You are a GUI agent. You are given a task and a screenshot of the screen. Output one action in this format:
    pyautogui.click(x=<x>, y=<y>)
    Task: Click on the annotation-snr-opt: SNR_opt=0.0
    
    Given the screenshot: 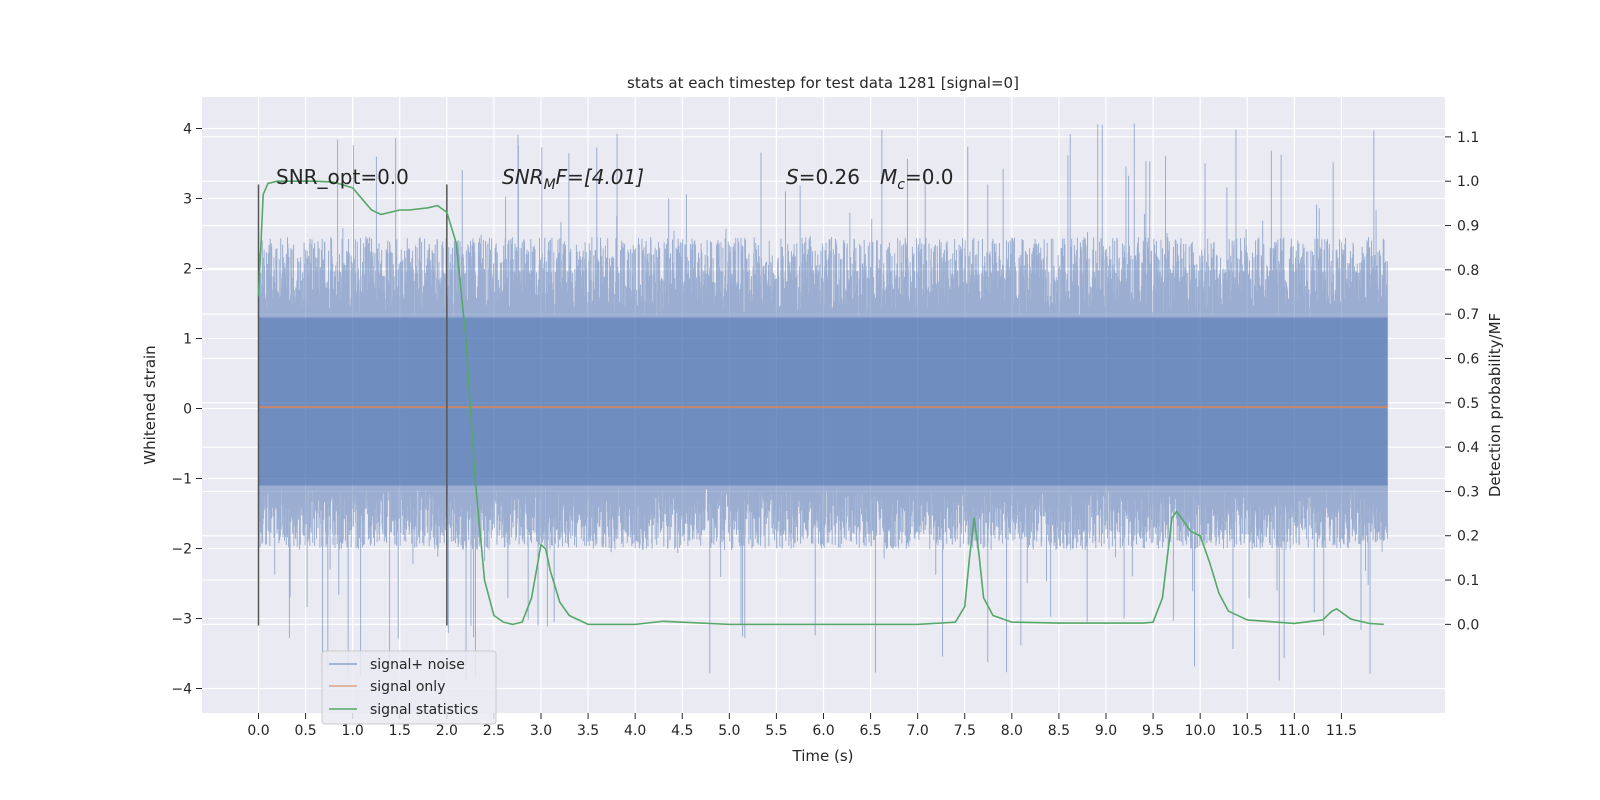 What is the action you would take?
    pyautogui.click(x=342, y=177)
    